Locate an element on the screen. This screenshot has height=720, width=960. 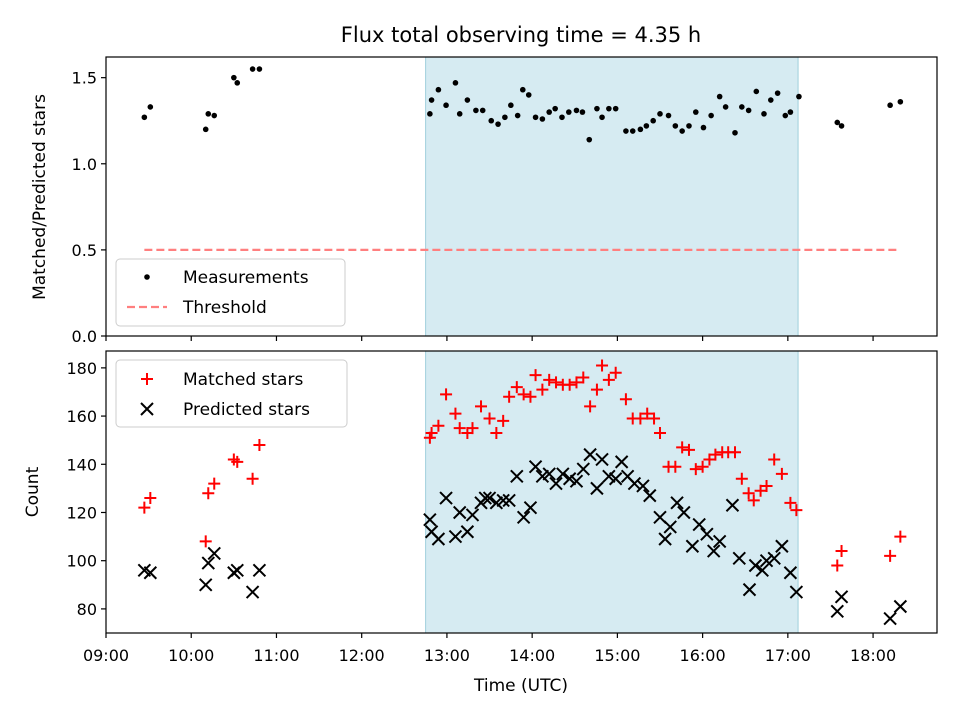
chart-title: Flux total observing time = 4.35 h is located at coordinates (521, 35).